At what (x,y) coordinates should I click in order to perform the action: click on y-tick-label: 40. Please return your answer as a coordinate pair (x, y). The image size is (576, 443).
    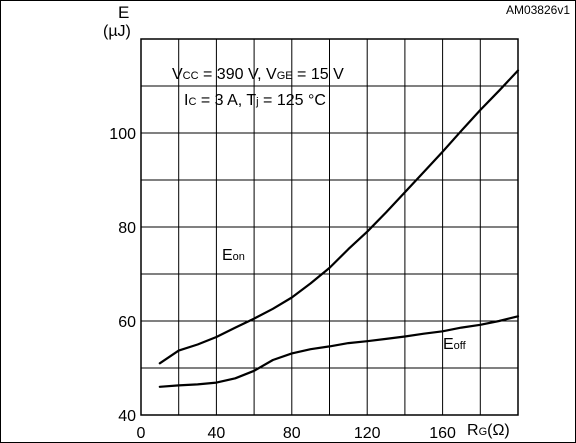
    Looking at the image, I should click on (127, 416).